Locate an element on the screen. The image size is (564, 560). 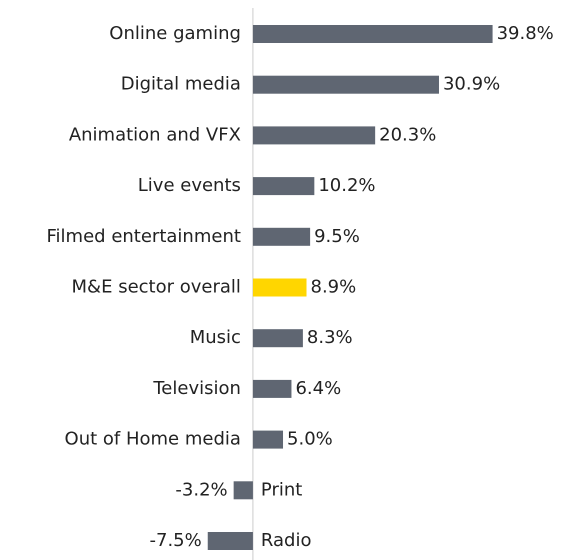
category-label: Print is located at coordinates (281, 489).